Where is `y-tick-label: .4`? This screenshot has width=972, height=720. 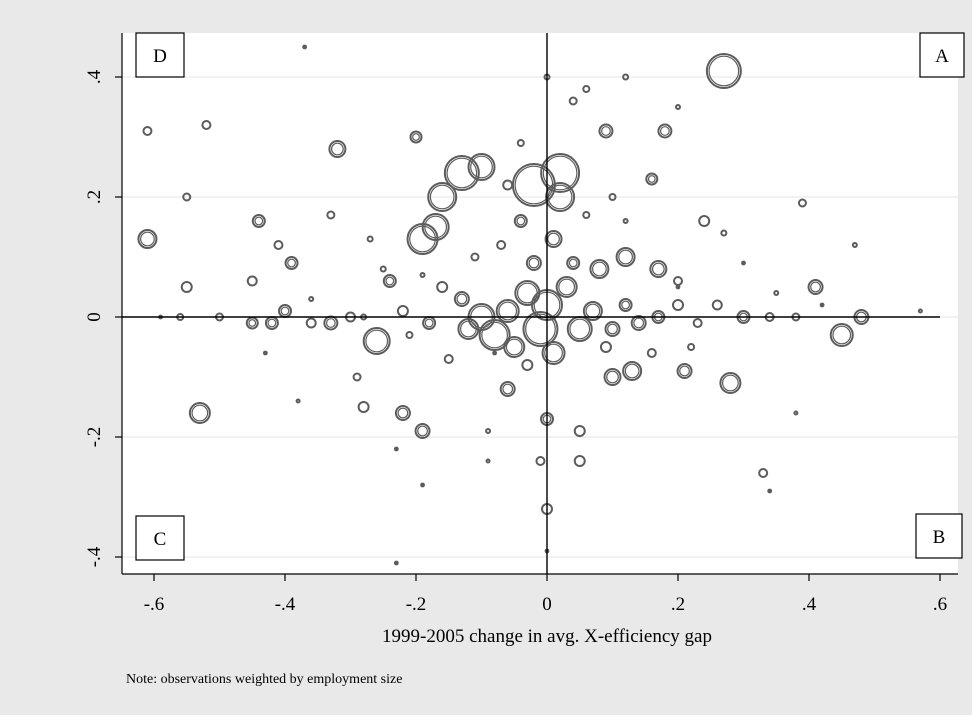 y-tick-label: .4 is located at coordinates (94, 76).